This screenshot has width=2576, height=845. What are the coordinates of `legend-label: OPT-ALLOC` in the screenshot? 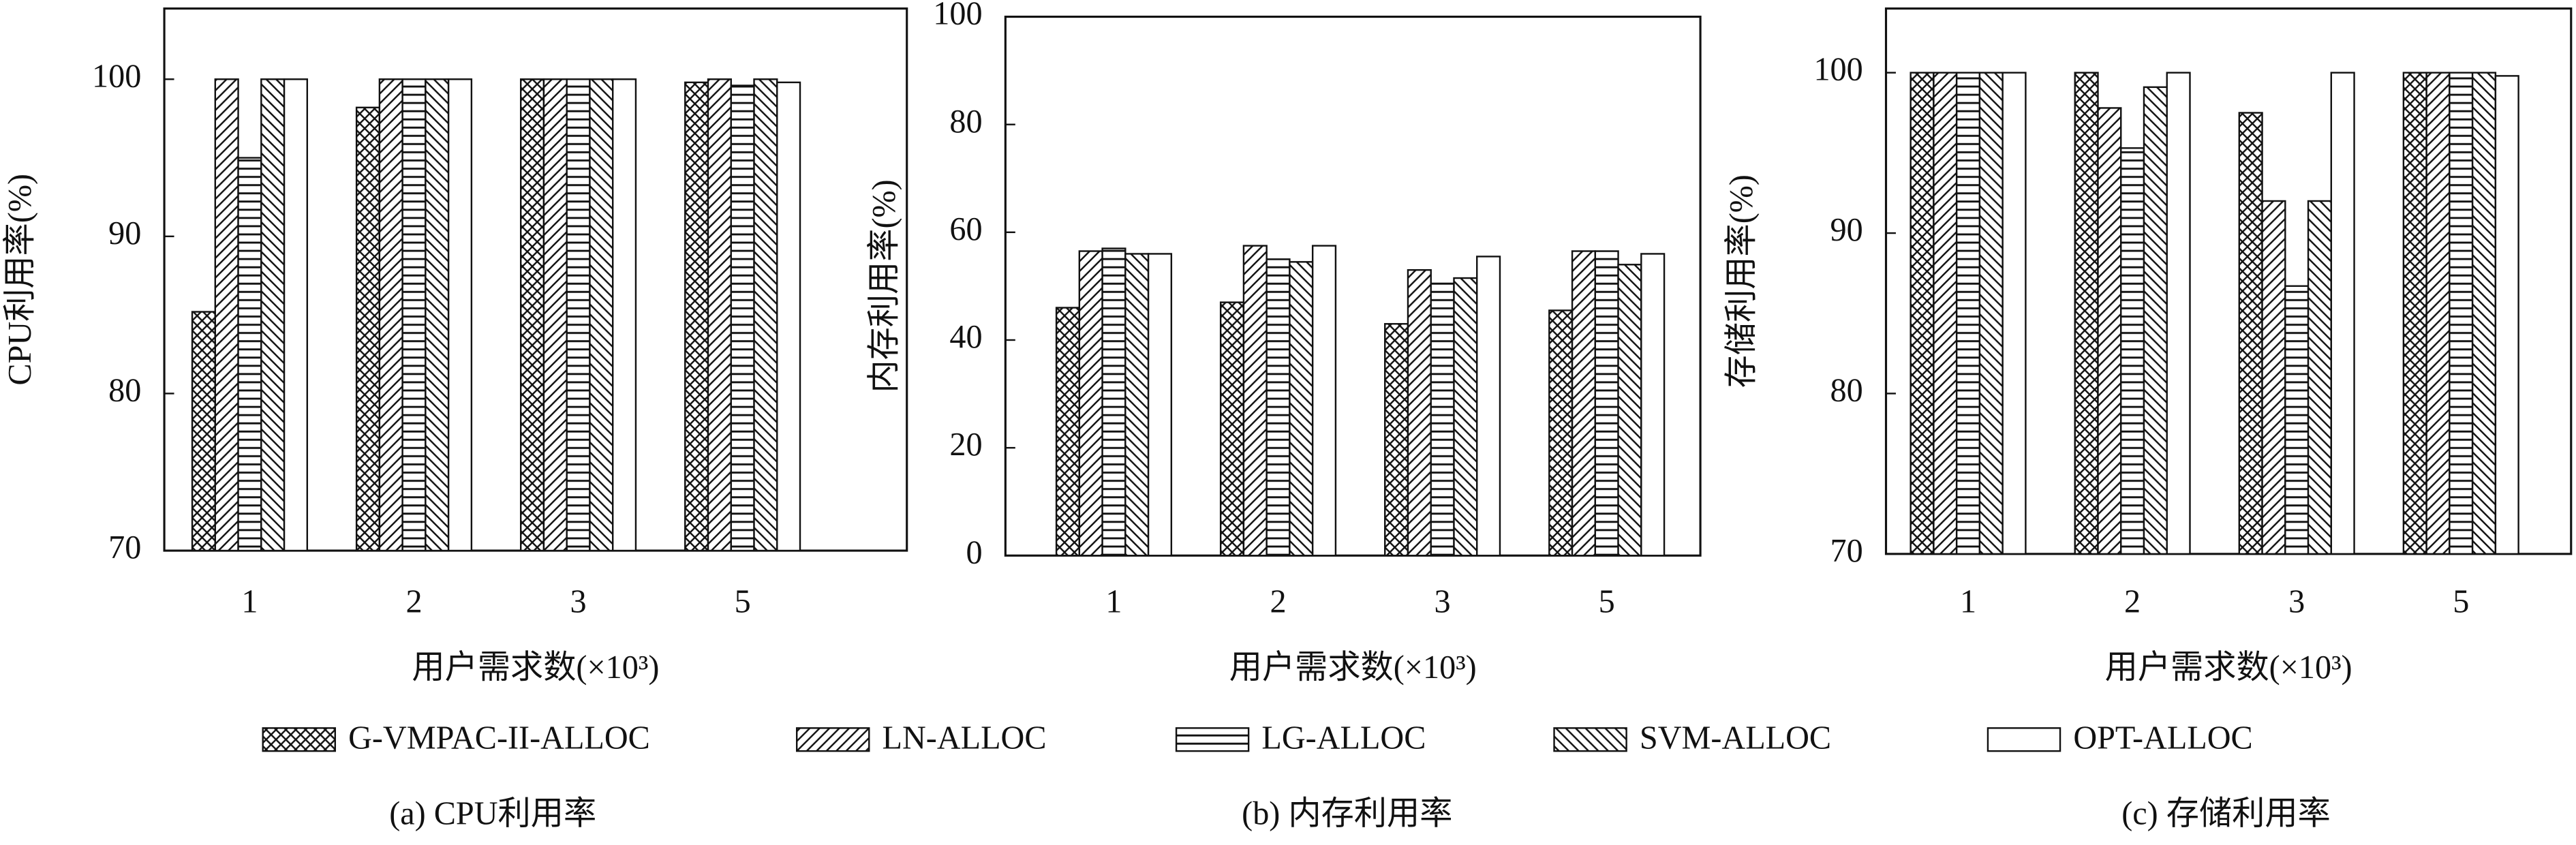 It's located at (2162, 738).